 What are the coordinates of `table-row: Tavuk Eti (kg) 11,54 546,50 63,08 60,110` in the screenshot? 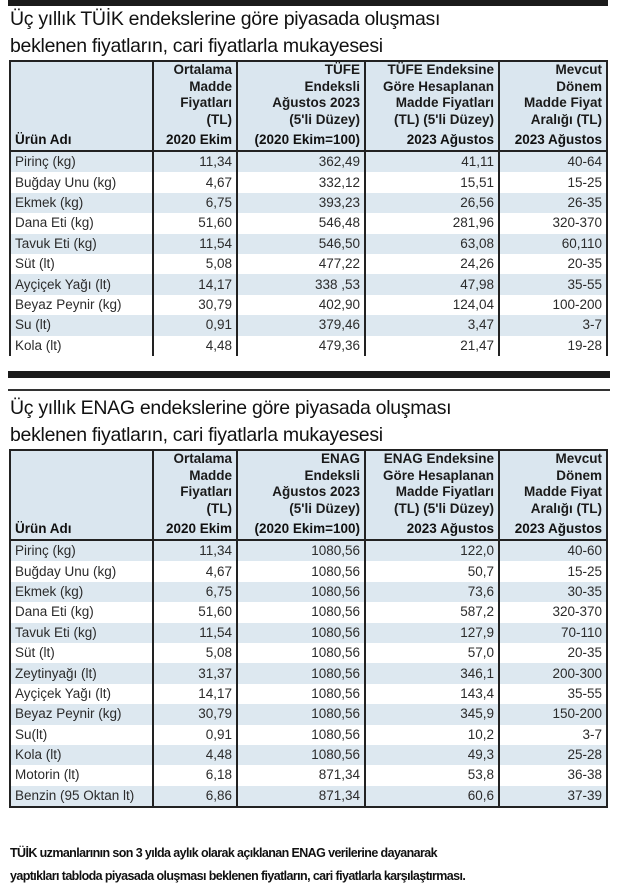 It's located at (308, 243).